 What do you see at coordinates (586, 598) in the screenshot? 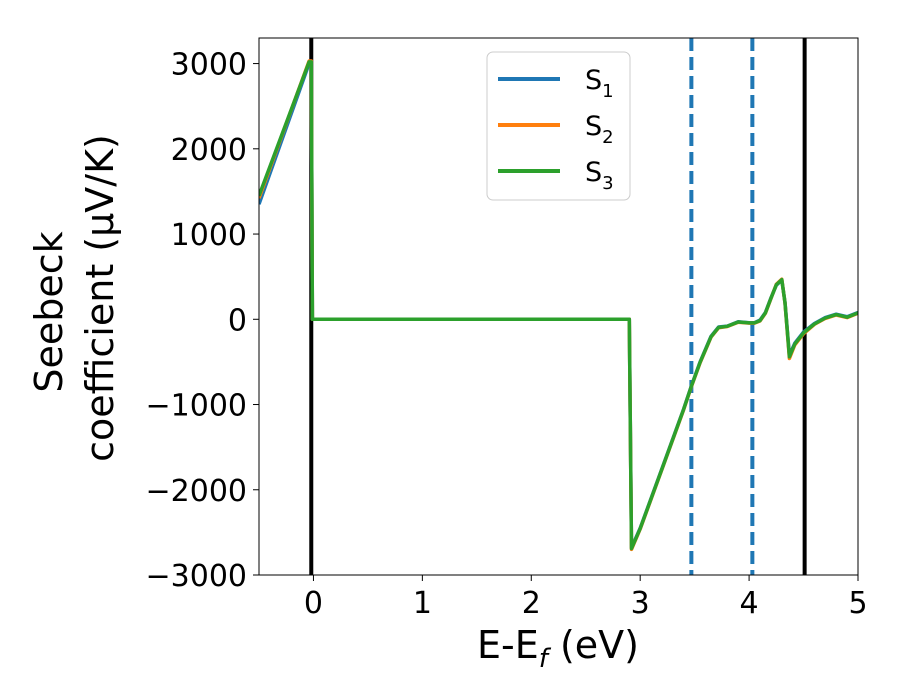
I see `x-axis-ticks: 0 1 2 3 4 5` at bounding box center [586, 598].